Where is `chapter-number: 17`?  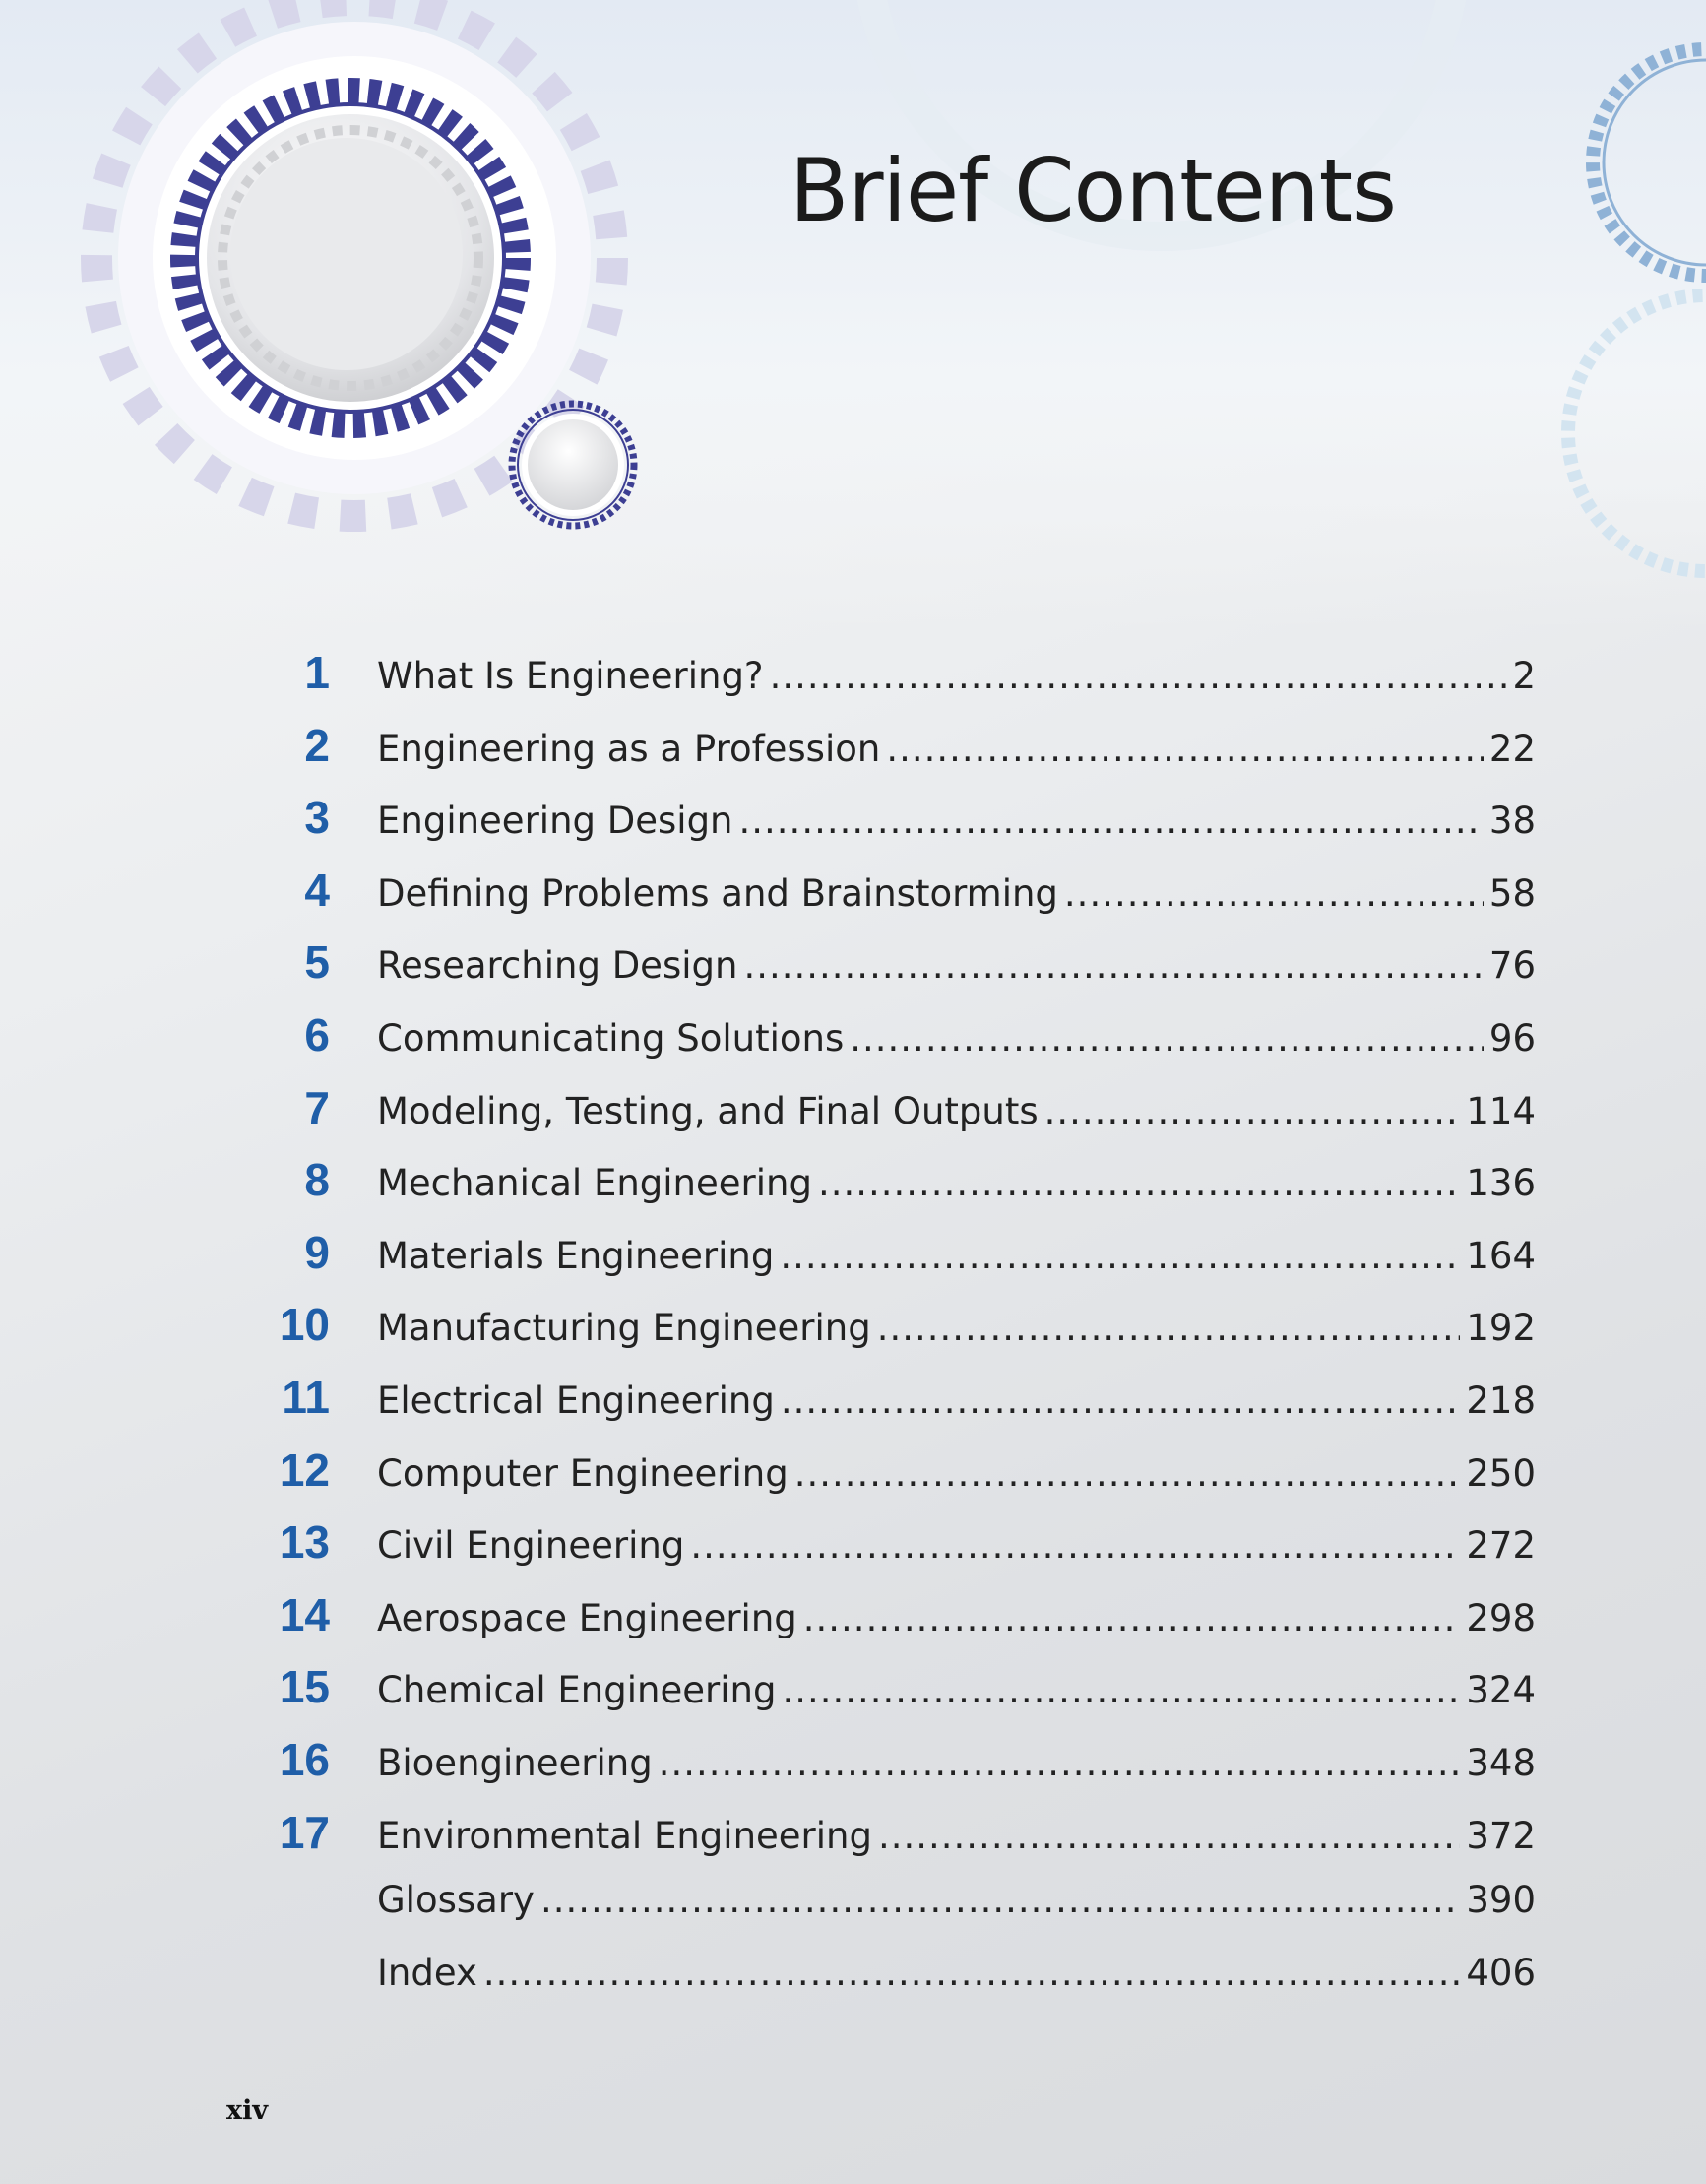 chapter-number: 17 is located at coordinates (304, 1832).